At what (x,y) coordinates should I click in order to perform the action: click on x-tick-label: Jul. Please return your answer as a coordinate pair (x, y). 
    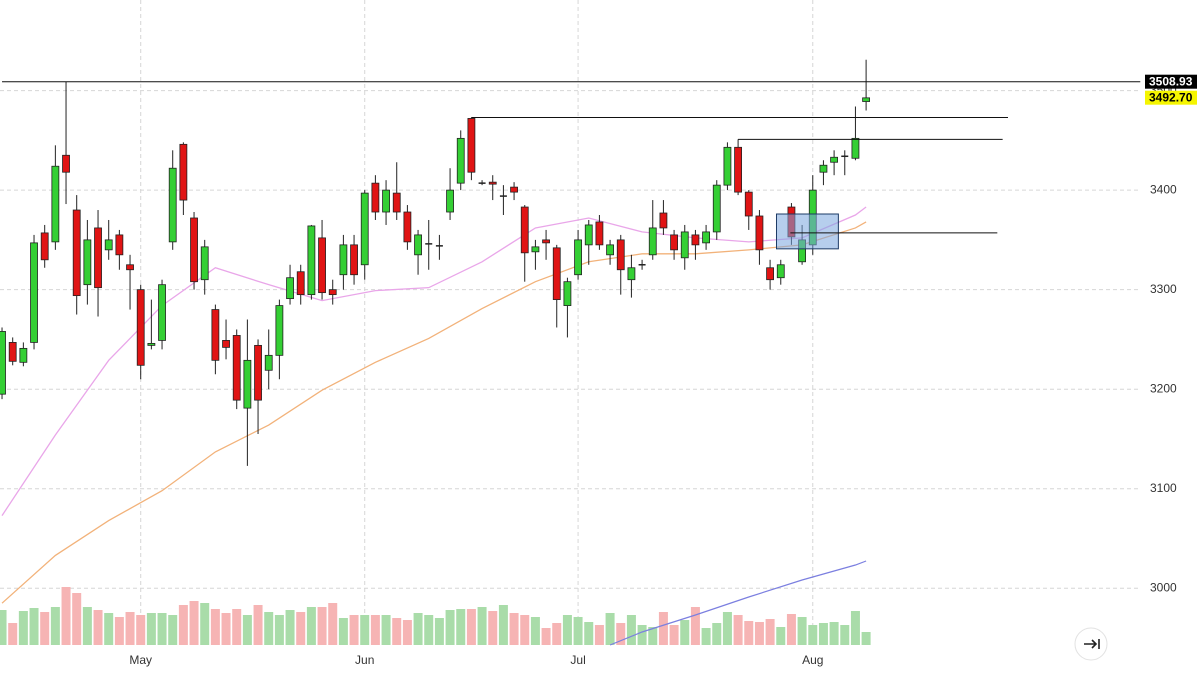
    Looking at the image, I should click on (577, 660).